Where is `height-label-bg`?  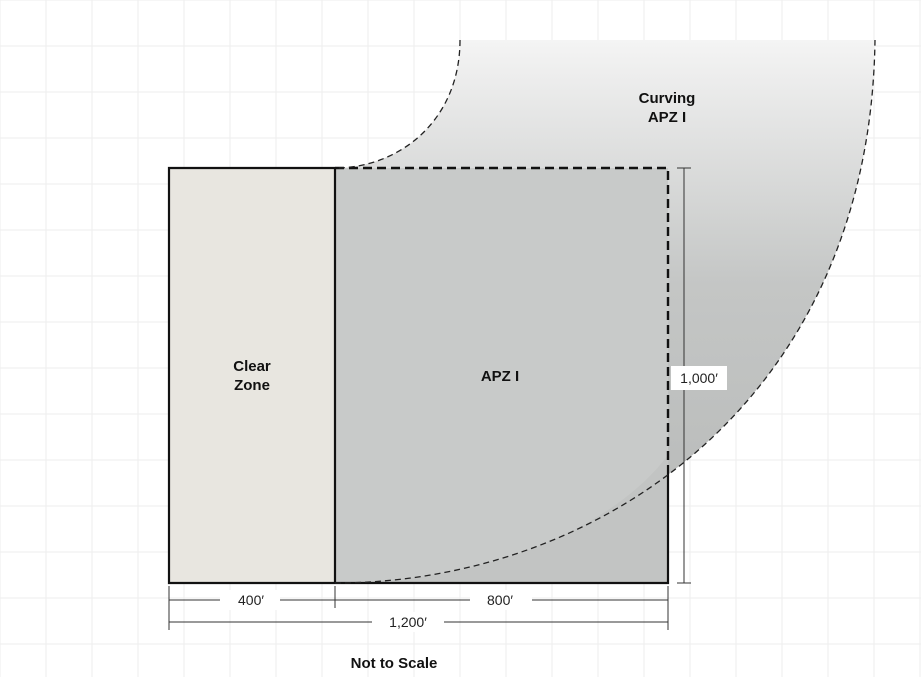
height-label-bg is located at coordinates (699, 378).